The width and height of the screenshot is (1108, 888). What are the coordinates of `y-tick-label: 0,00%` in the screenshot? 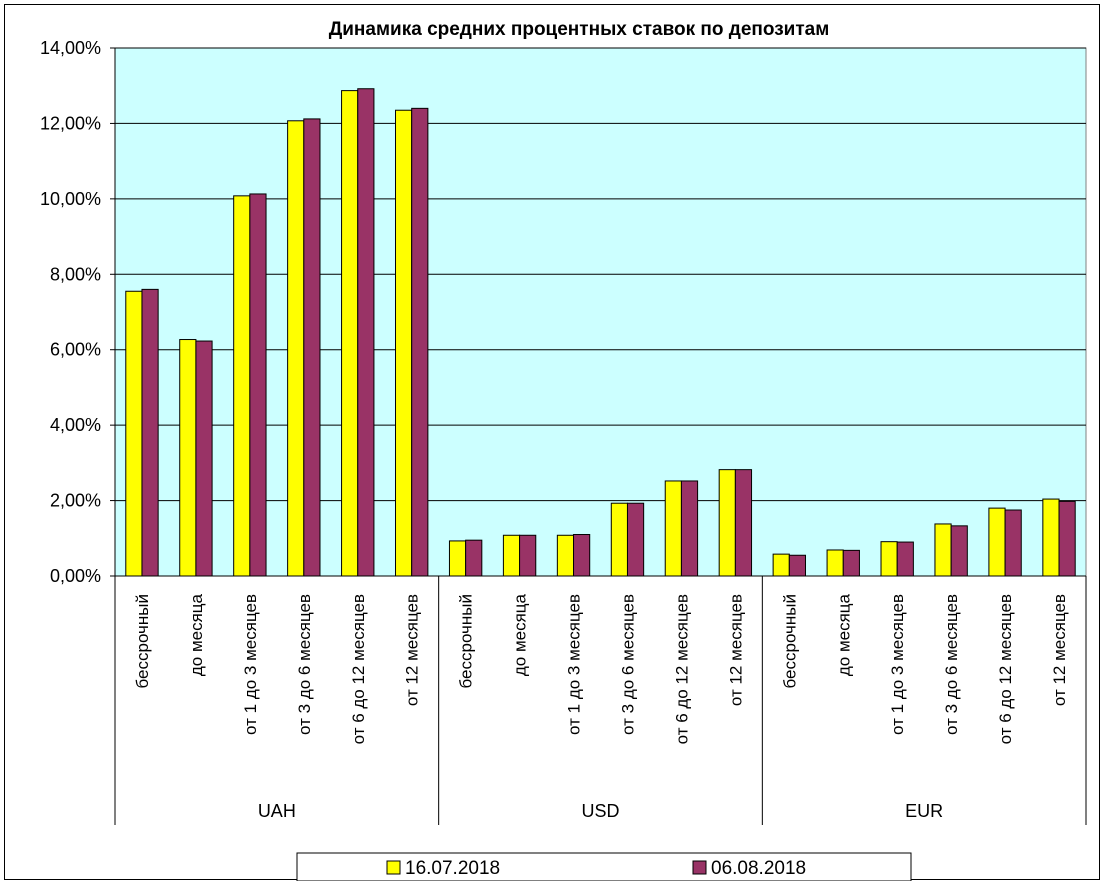 It's located at (75, 576).